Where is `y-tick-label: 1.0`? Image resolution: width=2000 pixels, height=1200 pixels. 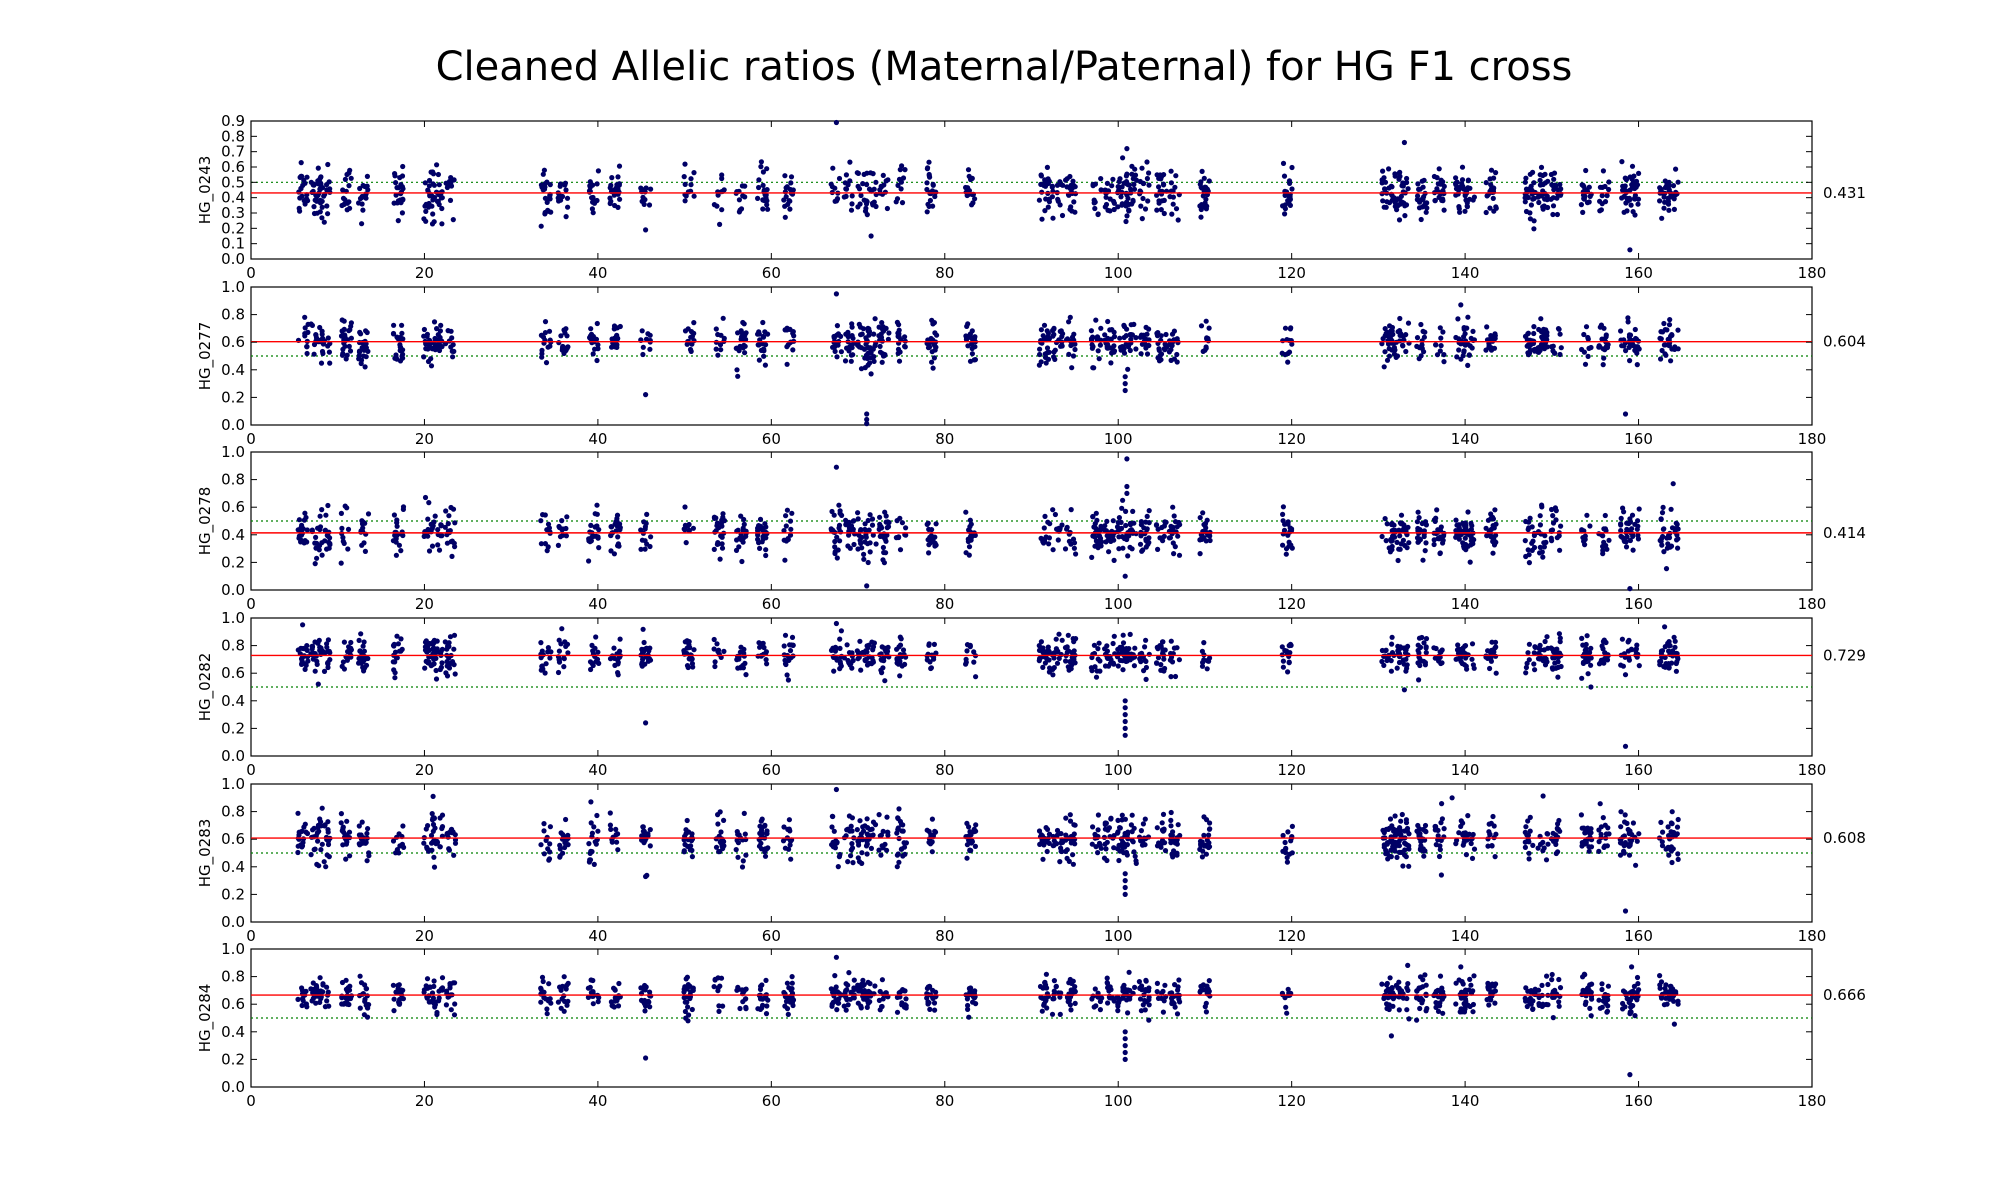
y-tick-label: 1.0 is located at coordinates (233, 618).